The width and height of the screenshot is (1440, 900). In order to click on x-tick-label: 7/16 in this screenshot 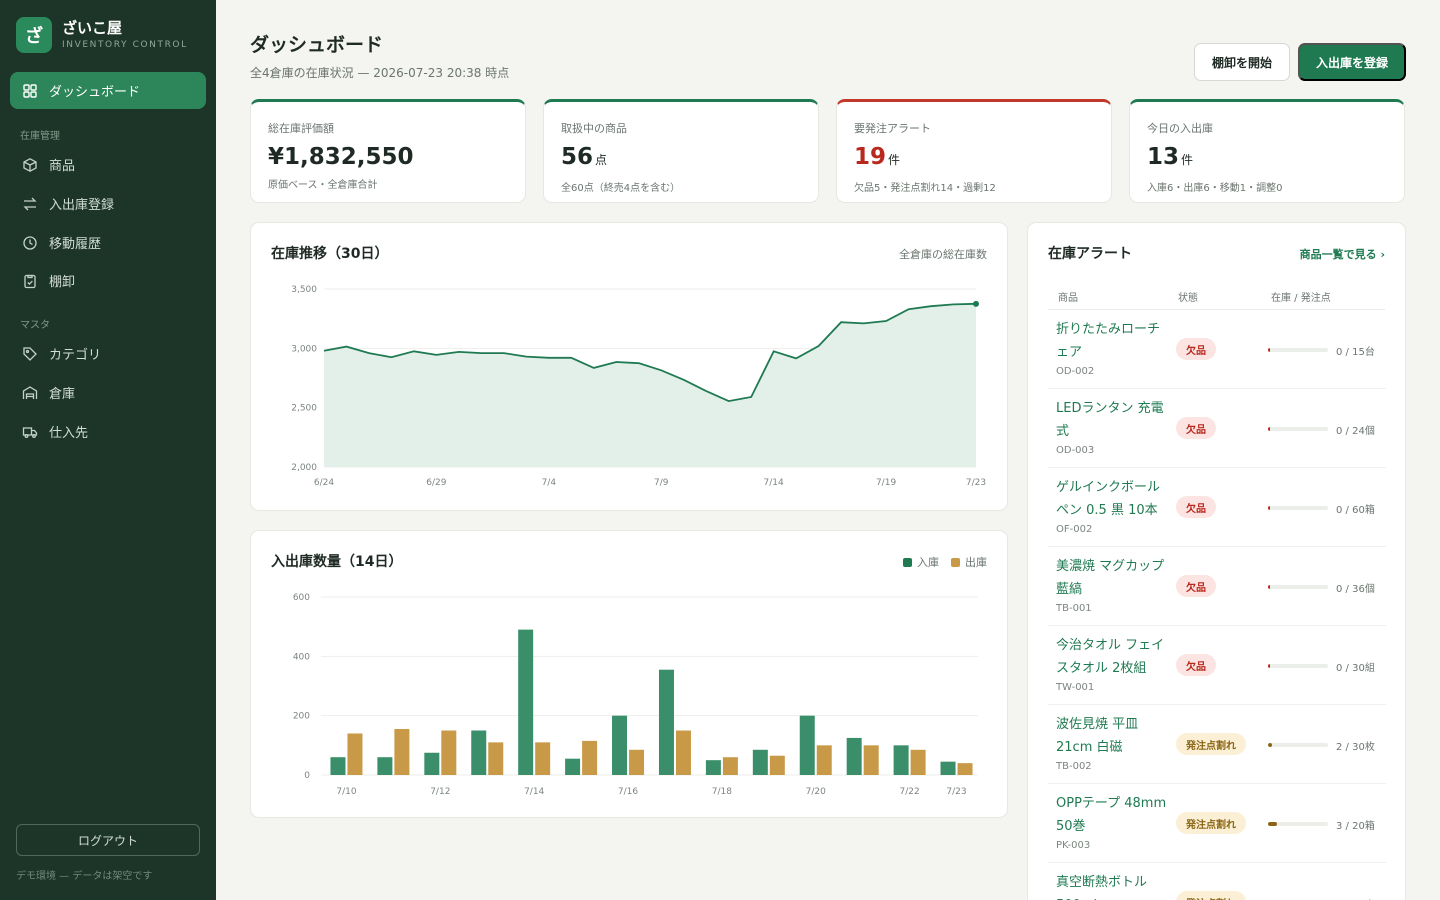, I will do `click(628, 792)`.